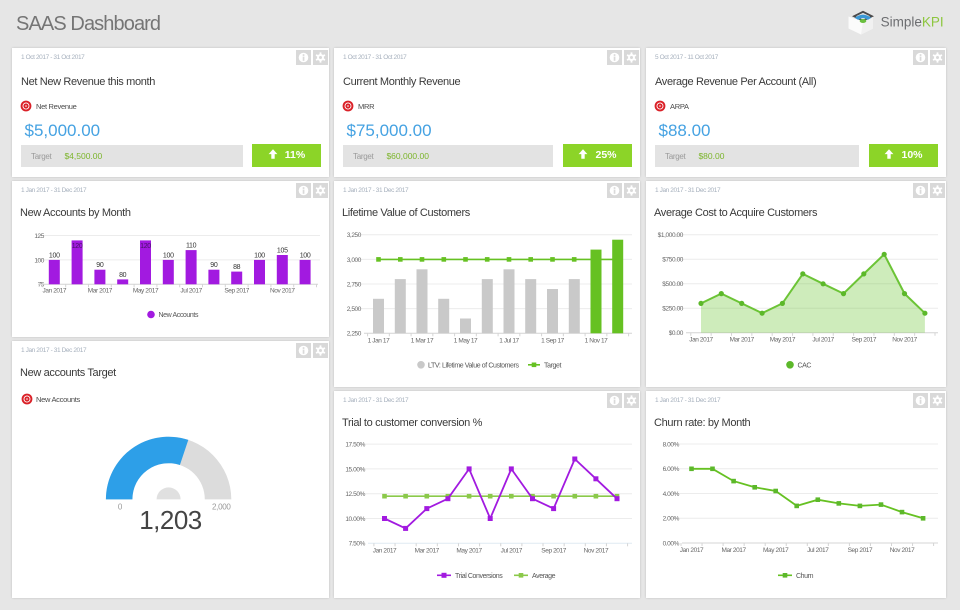  What do you see at coordinates (191, 246) in the screenshot?
I see `svg-text: 110` at bounding box center [191, 246].